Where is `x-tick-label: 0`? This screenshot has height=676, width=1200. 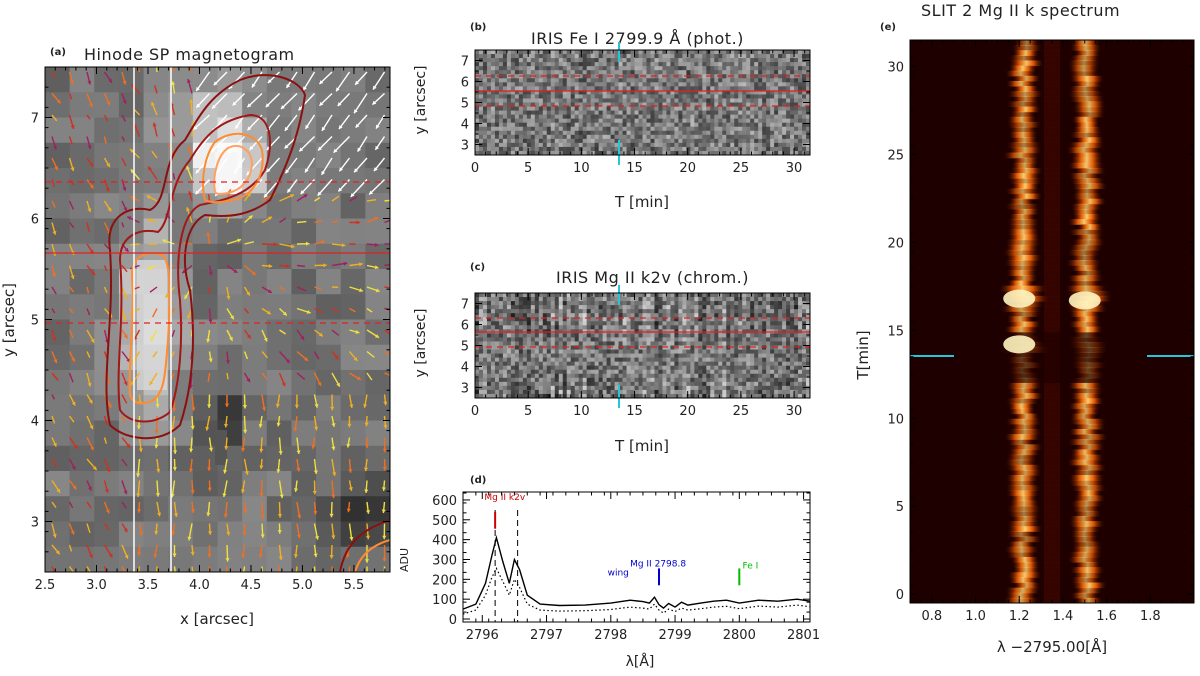
x-tick-label: 0 is located at coordinates (475, 168).